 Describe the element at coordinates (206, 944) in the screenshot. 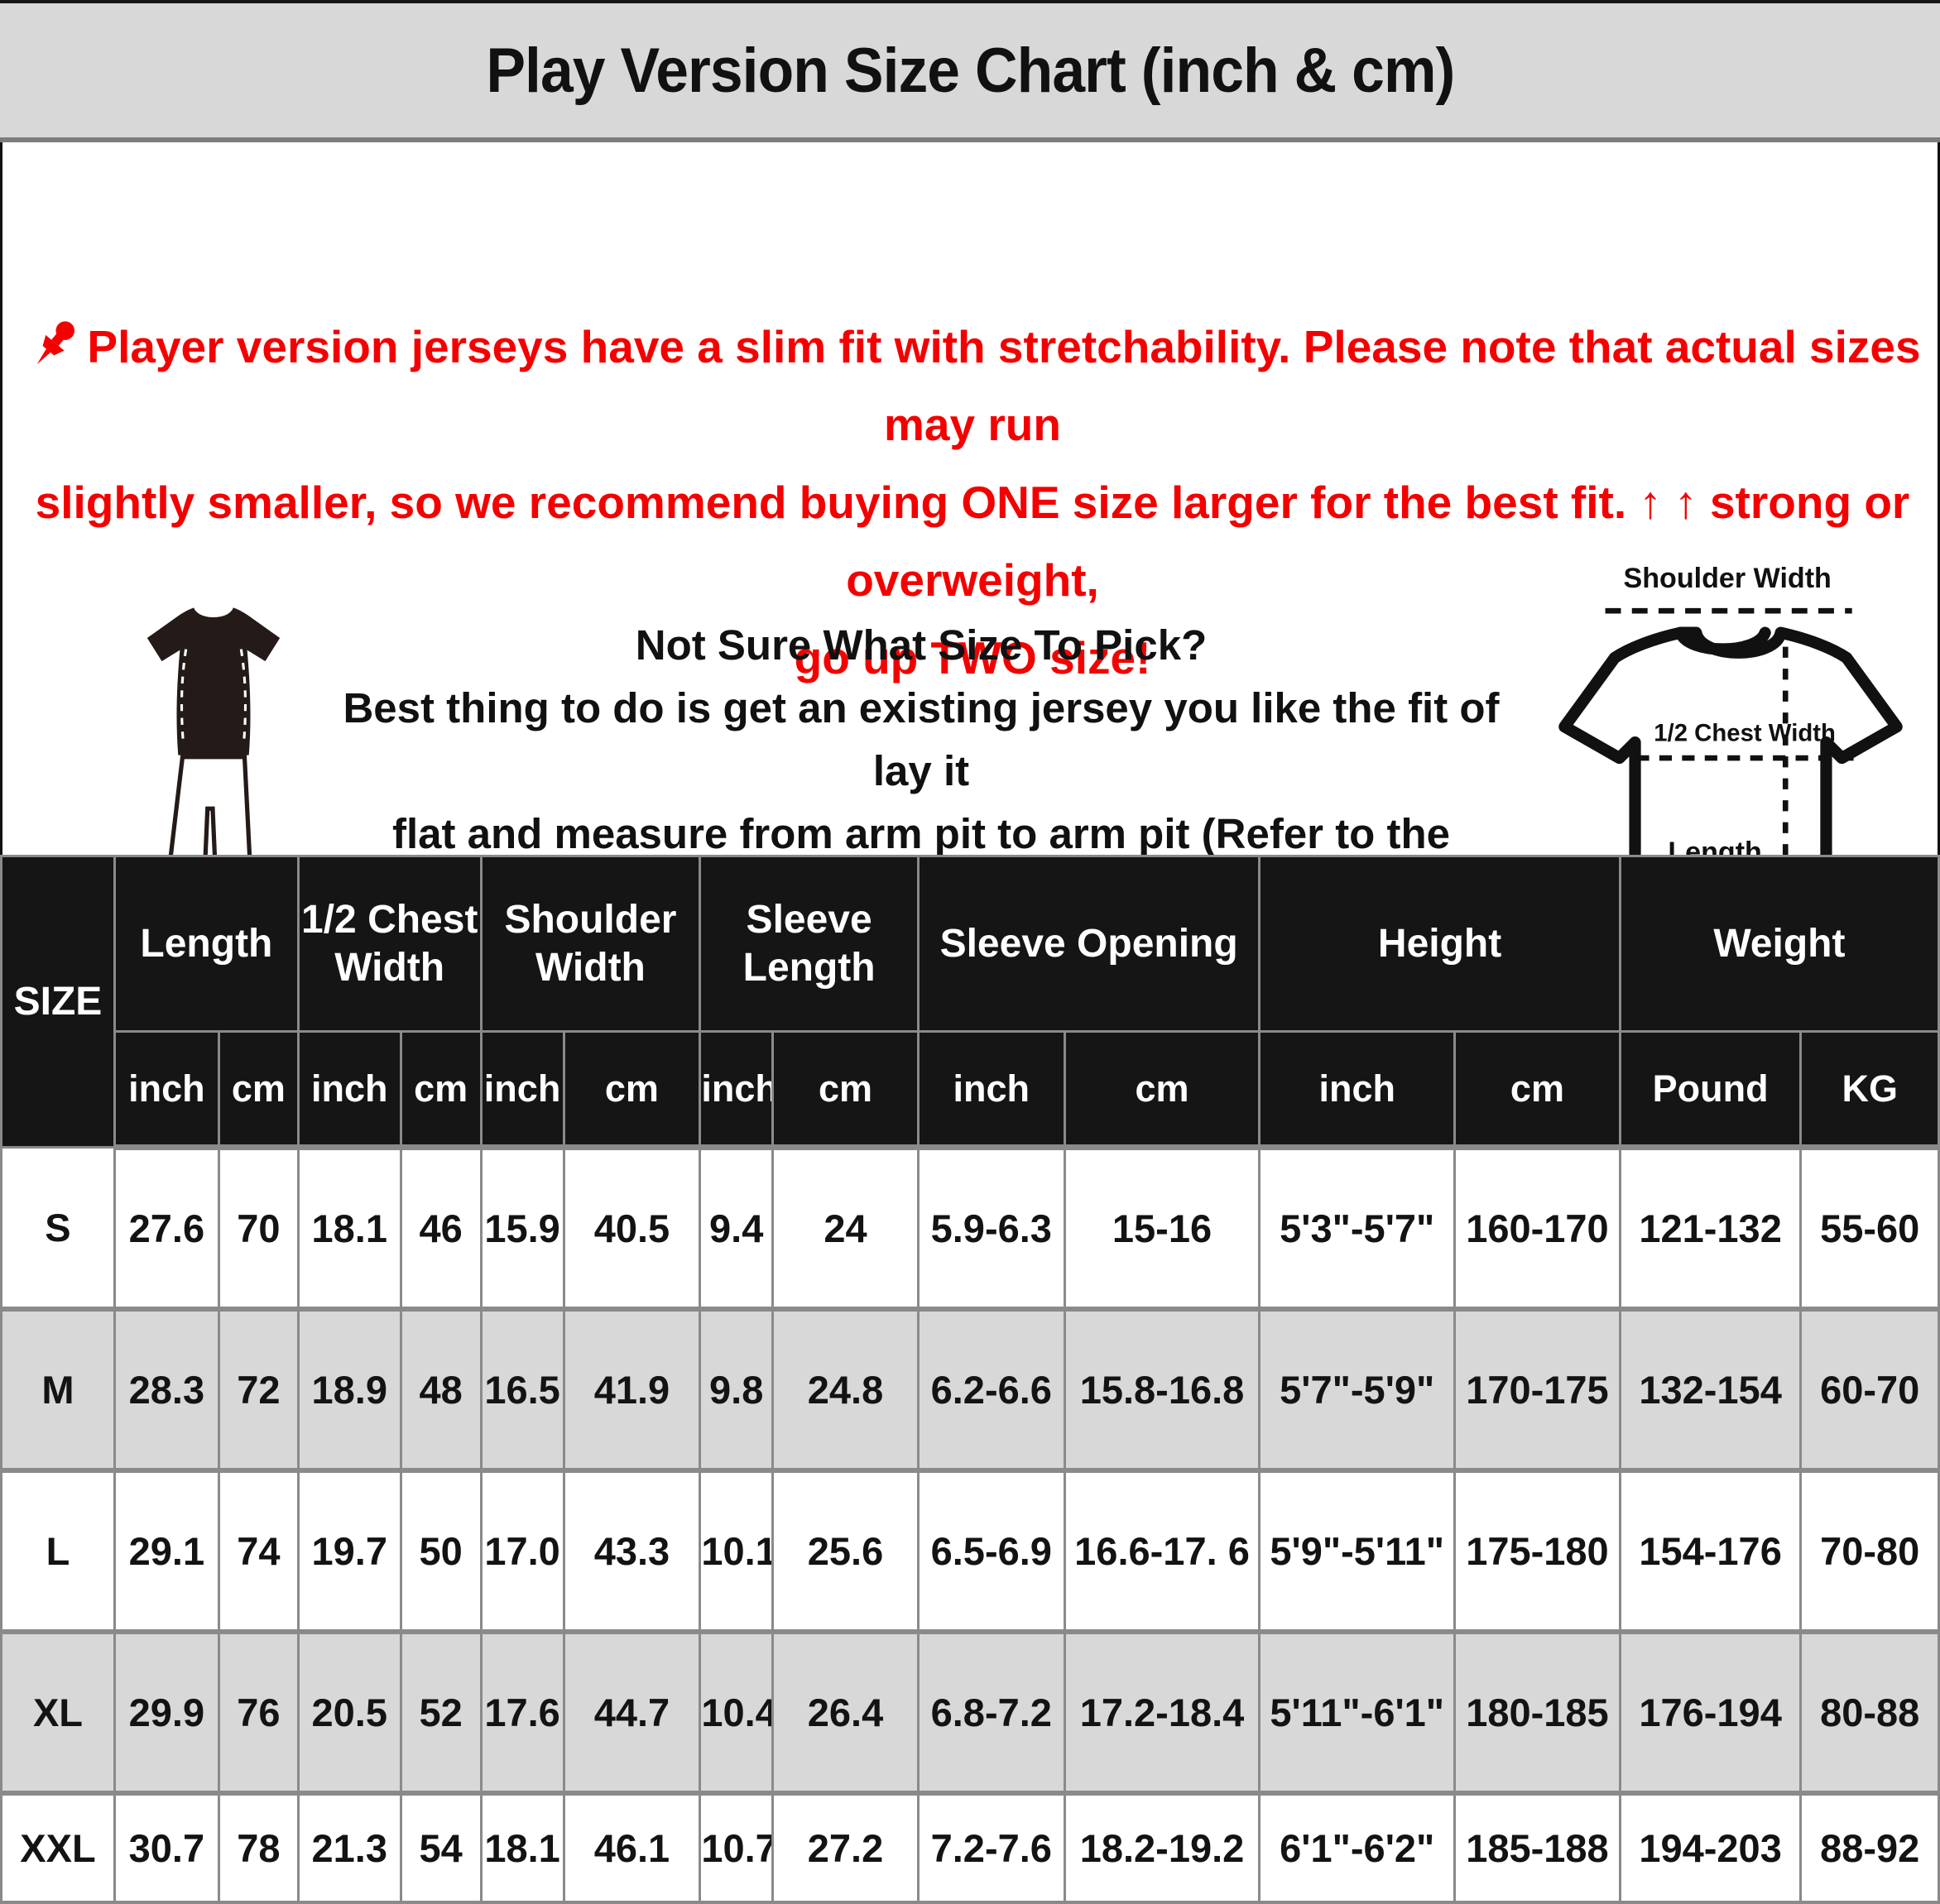

I see `group-length: Length` at that location.